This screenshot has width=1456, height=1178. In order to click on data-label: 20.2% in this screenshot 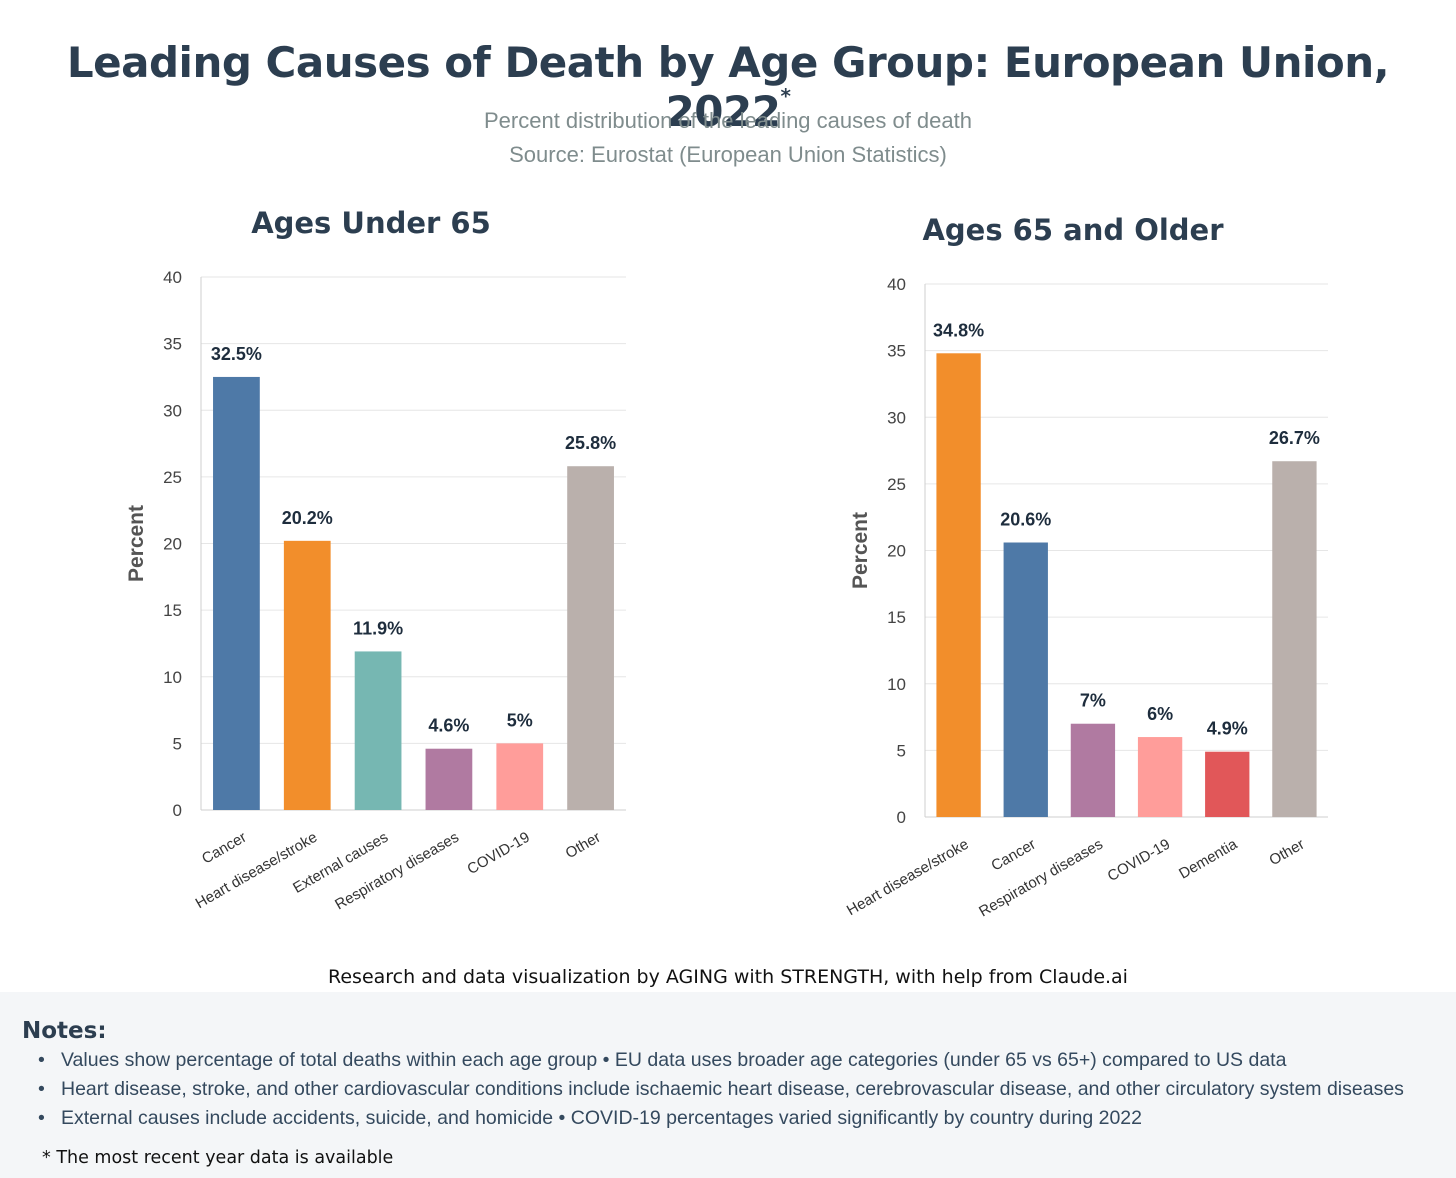, I will do `click(307, 518)`.